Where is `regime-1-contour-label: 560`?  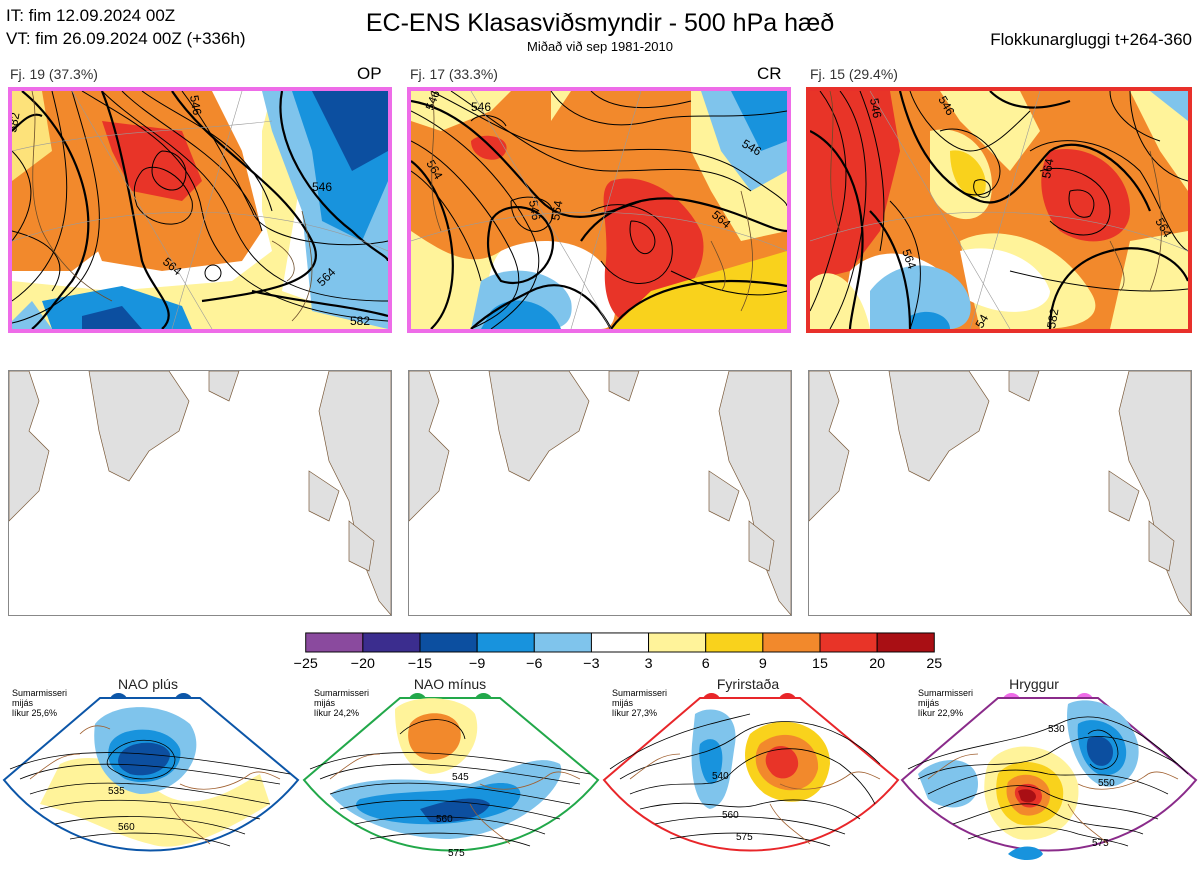
regime-1-contour-label: 560 is located at coordinates (126, 827).